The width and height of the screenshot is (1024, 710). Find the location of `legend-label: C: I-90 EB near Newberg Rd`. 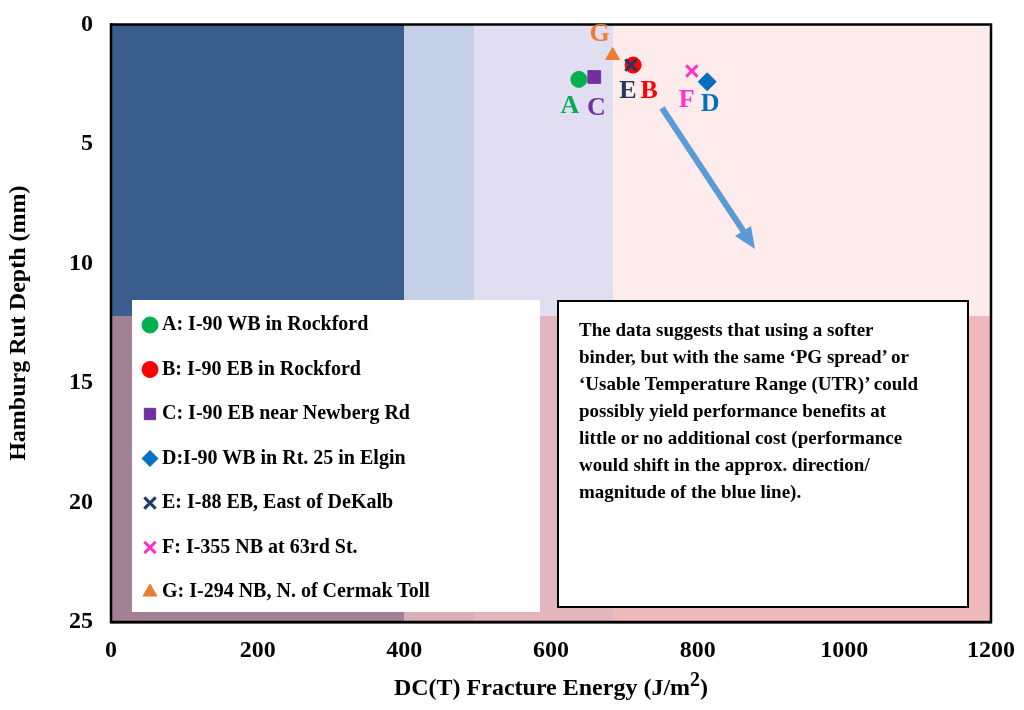

legend-label: C: I-90 EB near Newberg Rd is located at coordinates (286, 413).